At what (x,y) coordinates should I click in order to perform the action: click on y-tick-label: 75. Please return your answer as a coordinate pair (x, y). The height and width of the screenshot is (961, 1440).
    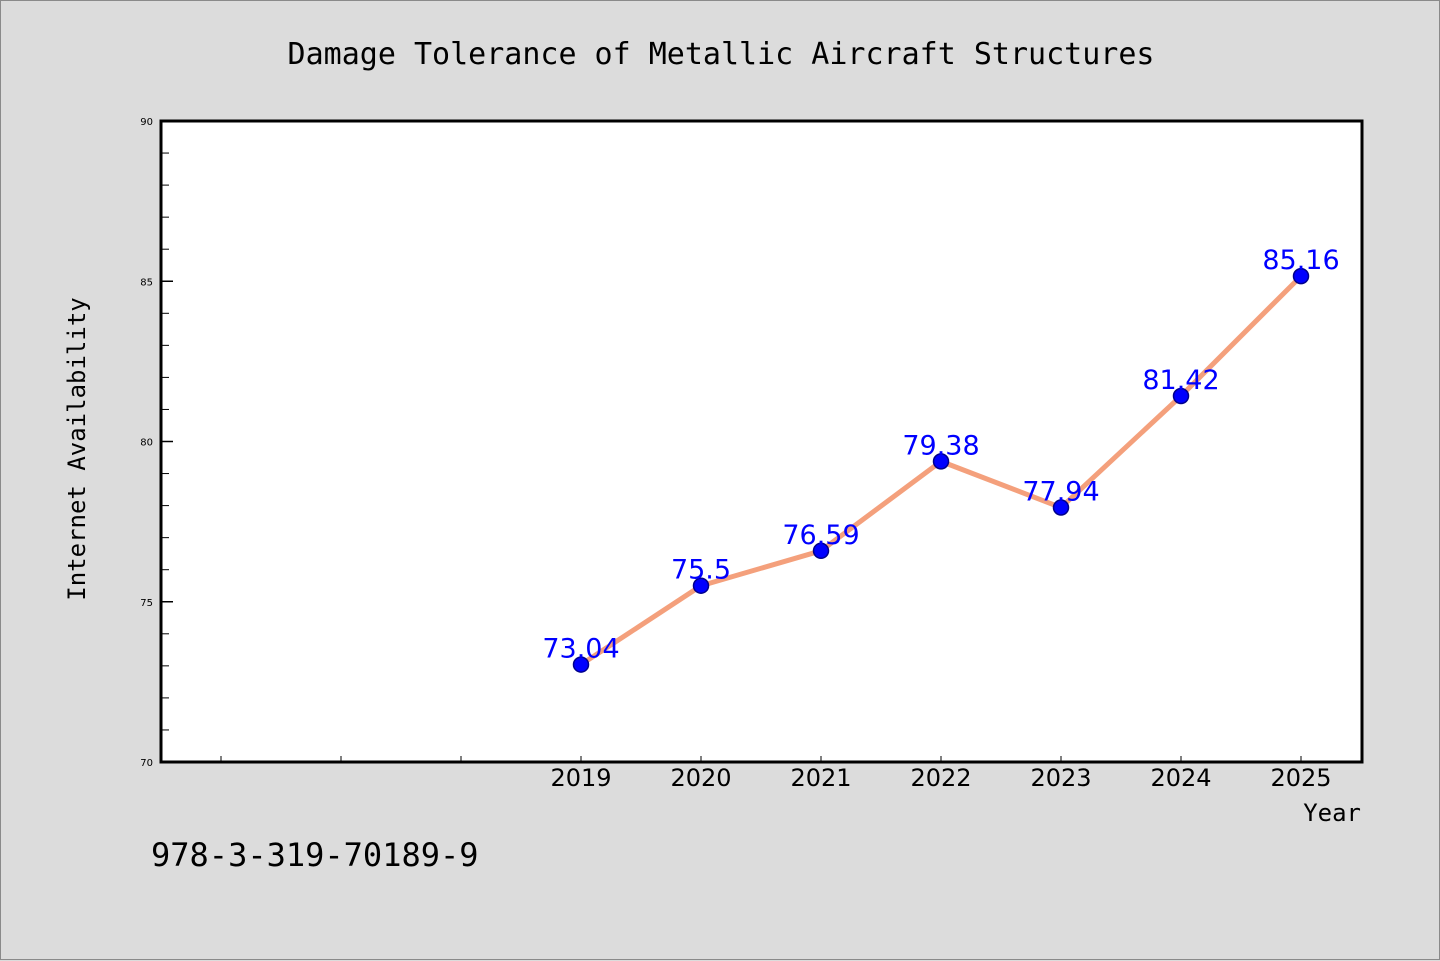
    Looking at the image, I should click on (146, 603).